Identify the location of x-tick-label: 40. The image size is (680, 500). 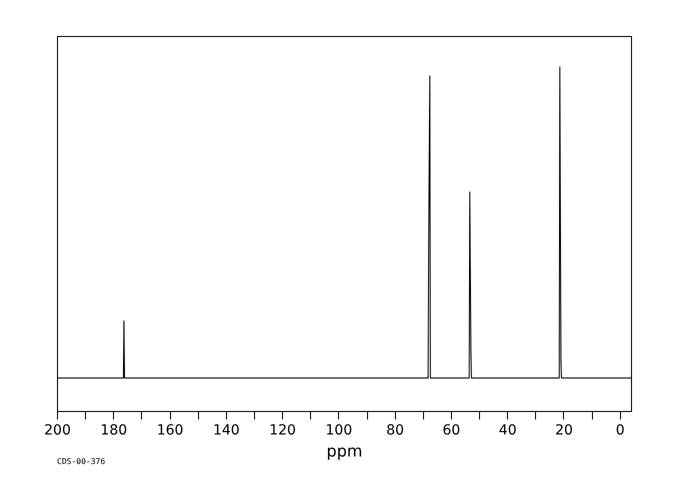
(507, 430).